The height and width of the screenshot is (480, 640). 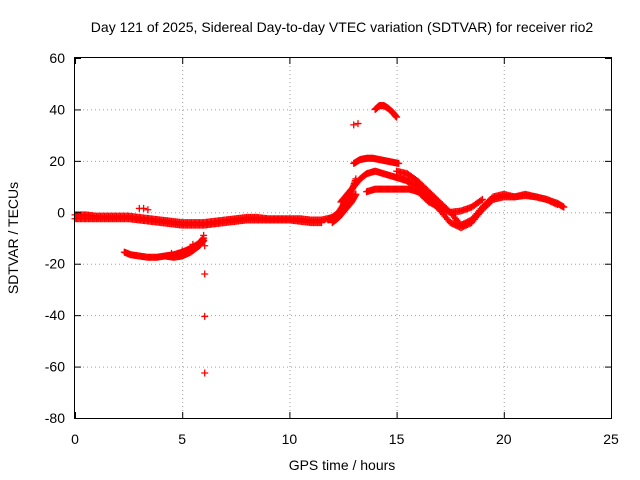 What do you see at coordinates (57, 161) in the screenshot?
I see `y-tick-label: 20` at bounding box center [57, 161].